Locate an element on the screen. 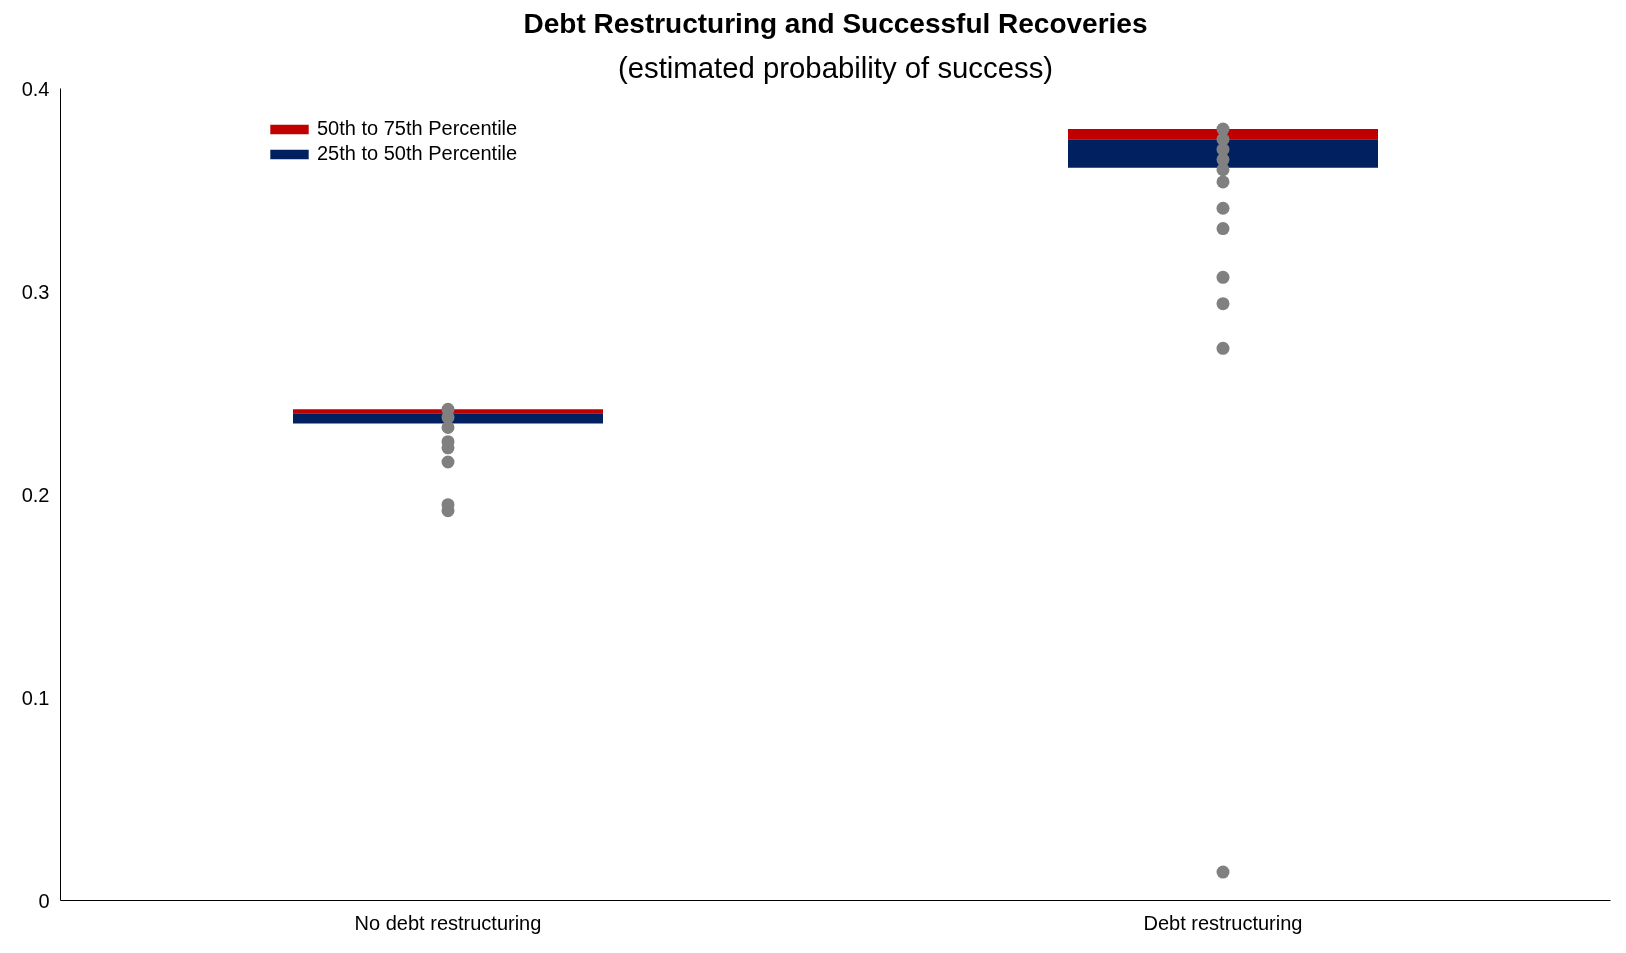  chart-subtitle: (estimated probability of success) is located at coordinates (835, 67).